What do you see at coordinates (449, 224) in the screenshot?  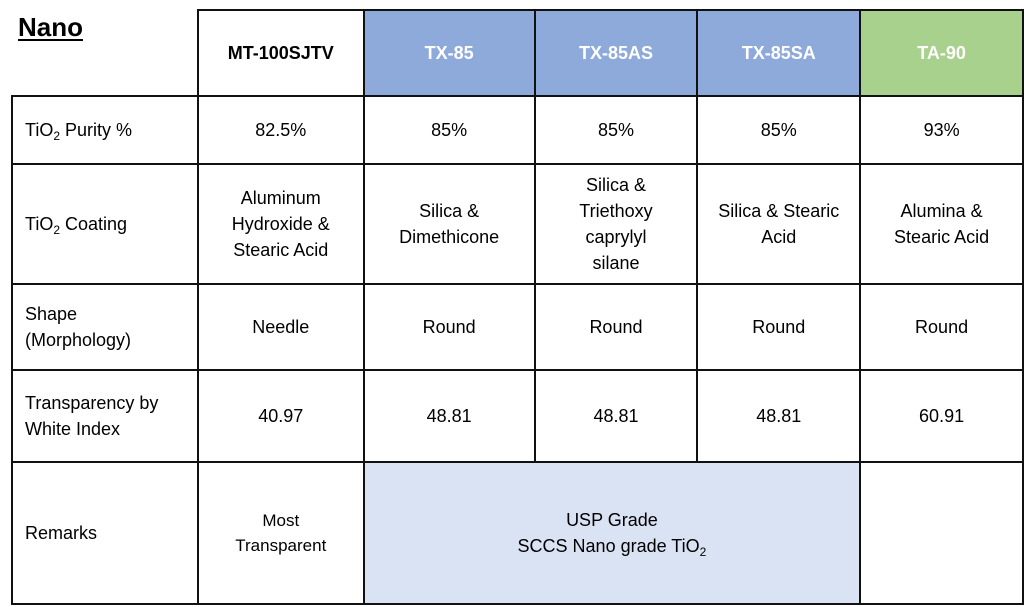 I see `table-cell: Silica & Dimethicone` at bounding box center [449, 224].